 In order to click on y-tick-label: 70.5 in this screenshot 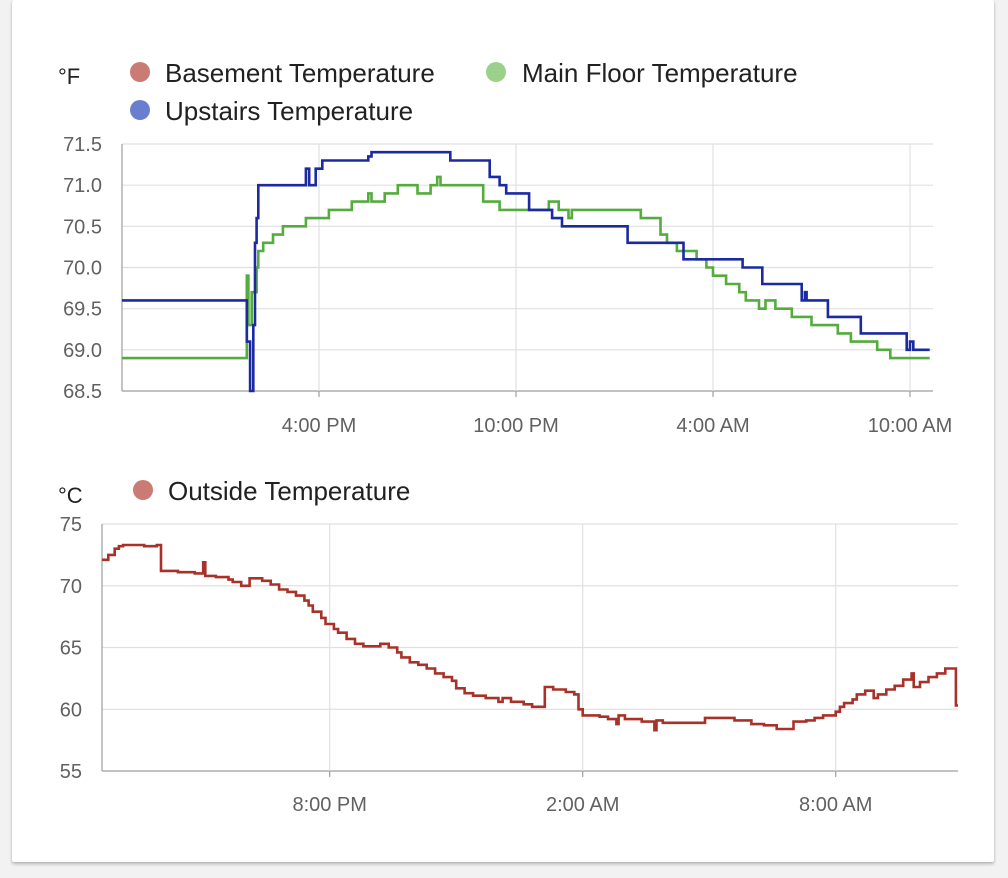, I will do `click(82, 227)`.